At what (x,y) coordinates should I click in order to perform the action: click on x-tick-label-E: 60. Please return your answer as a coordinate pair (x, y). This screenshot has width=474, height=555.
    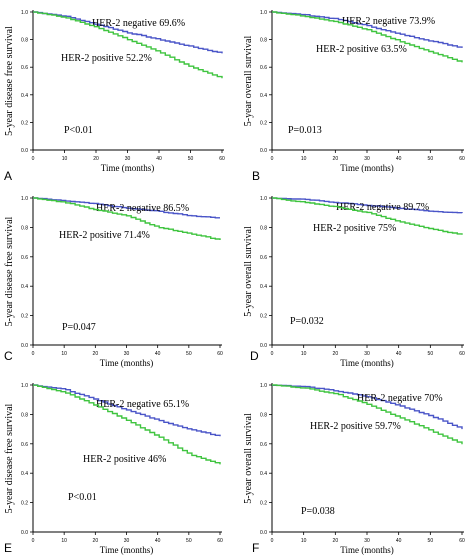
    Looking at the image, I should click on (220, 541).